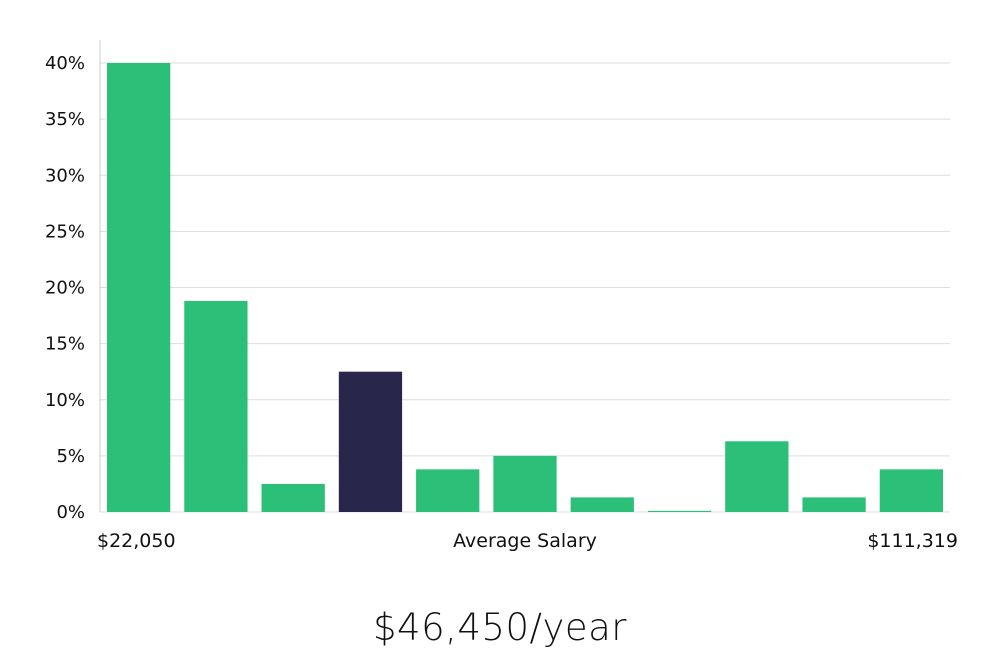  What do you see at coordinates (65, 400) in the screenshot?
I see `y-tick-label: 10%` at bounding box center [65, 400].